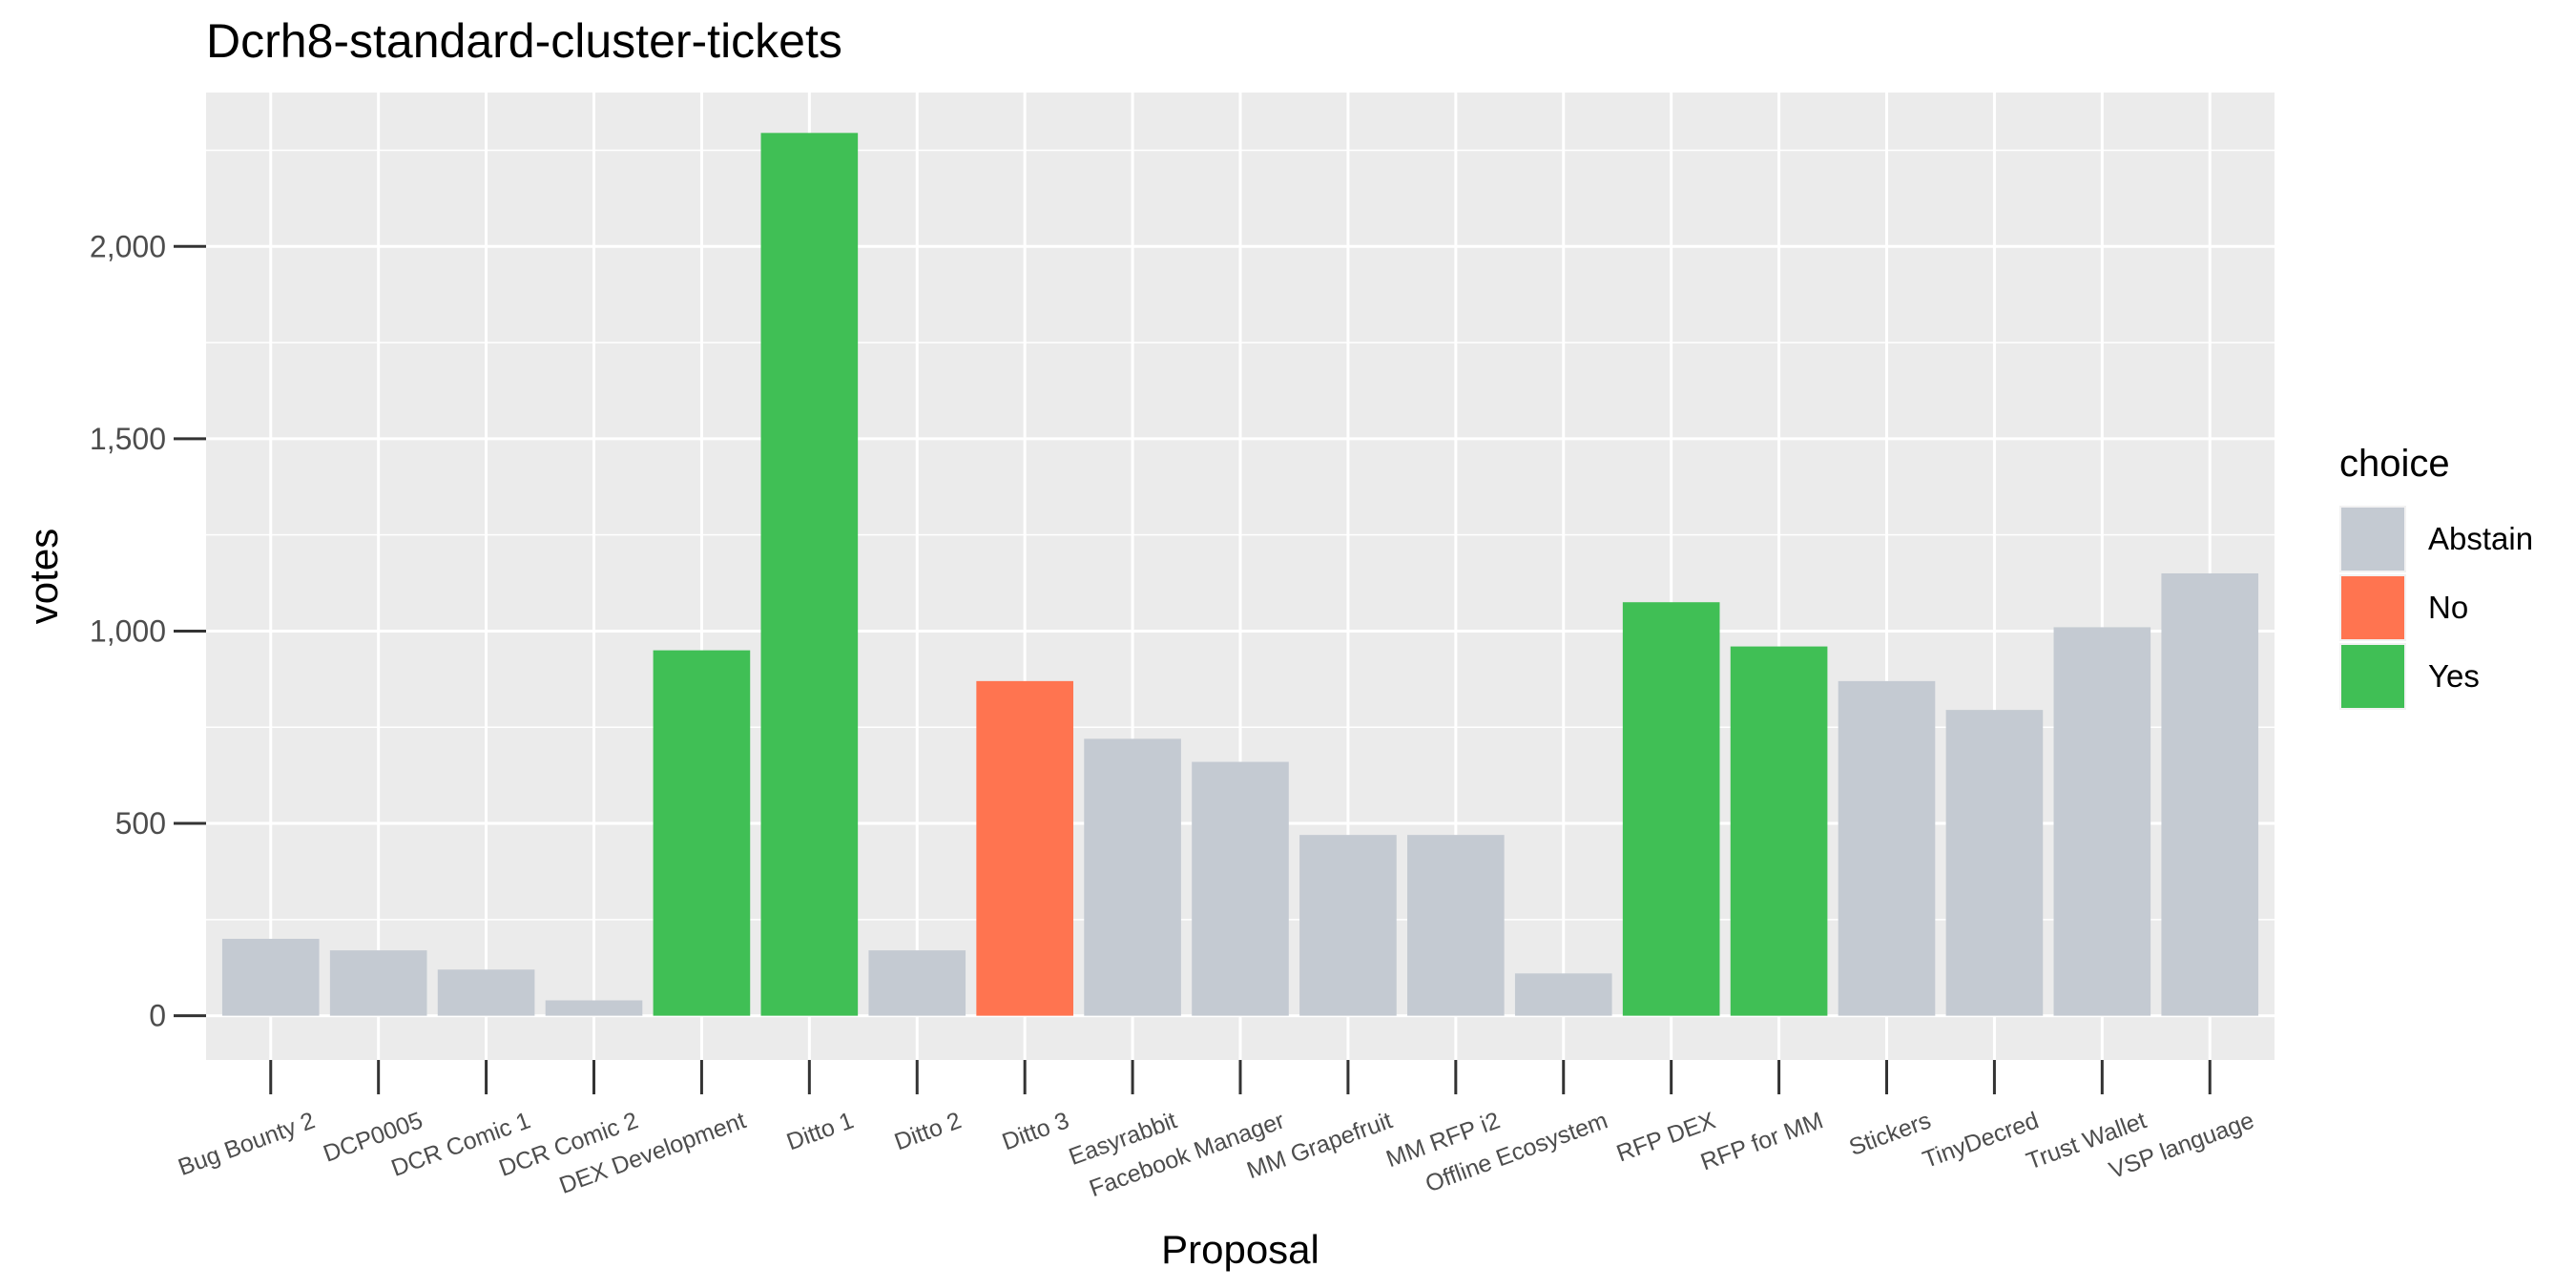  What do you see at coordinates (928, 1131) in the screenshot?
I see `x-tick-label: Ditto 2` at bounding box center [928, 1131].